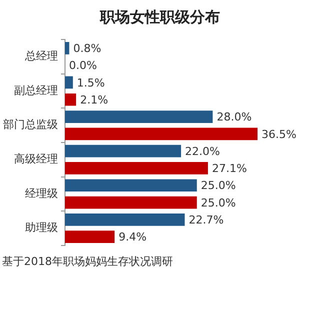 The image size is (320, 320). Describe the element at coordinates (41, 227) in the screenshot. I see `y-tick-label: 助理级` at that location.